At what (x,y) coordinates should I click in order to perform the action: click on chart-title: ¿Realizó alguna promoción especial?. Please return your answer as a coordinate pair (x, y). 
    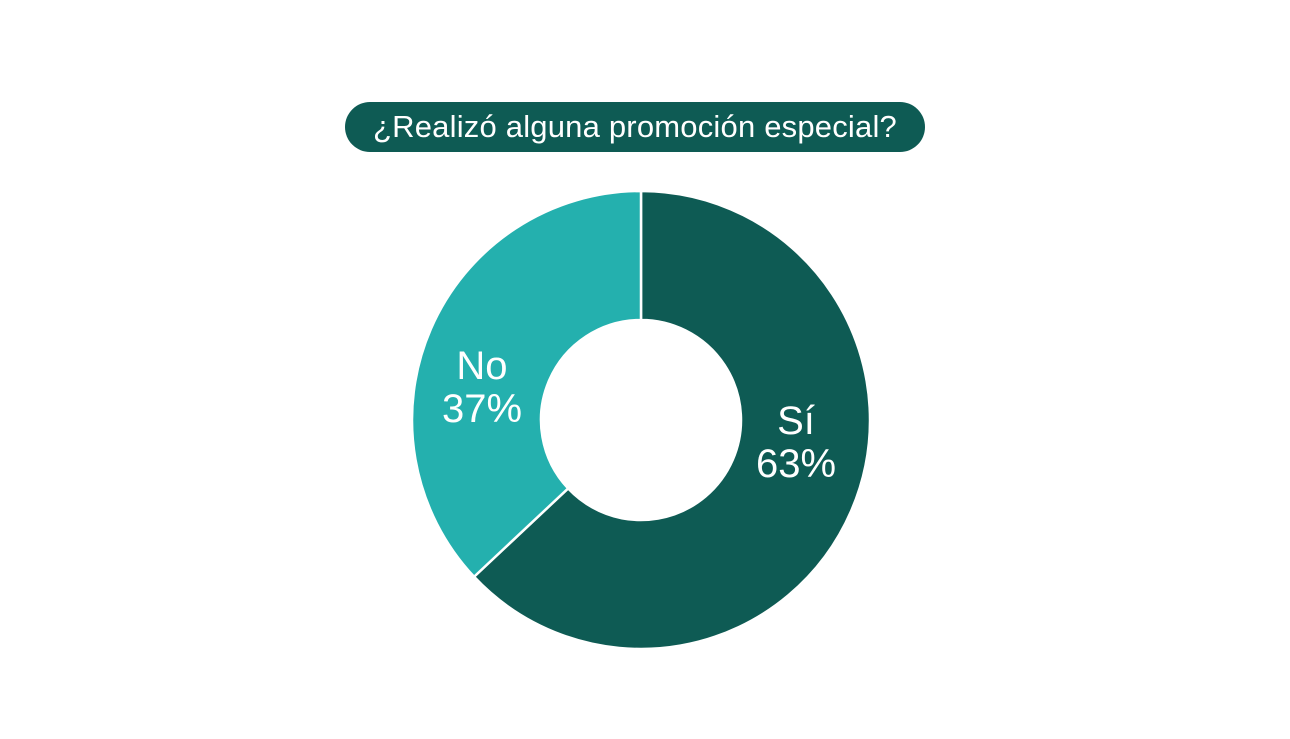
    Looking at the image, I should click on (635, 126).